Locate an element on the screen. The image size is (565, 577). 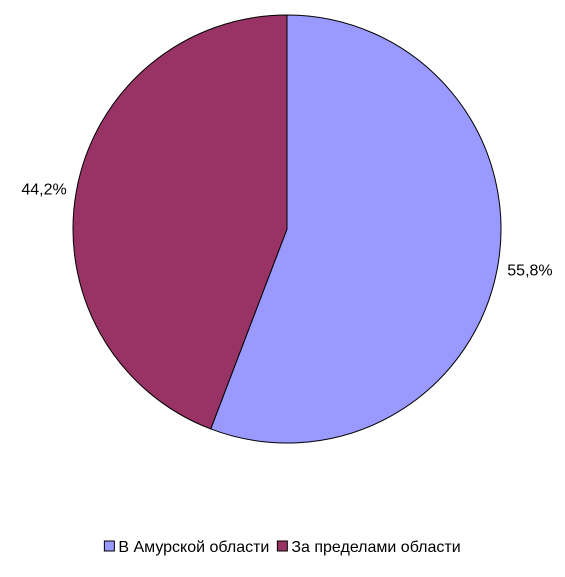
legend: В Амурской области За пределами области is located at coordinates (282, 547).